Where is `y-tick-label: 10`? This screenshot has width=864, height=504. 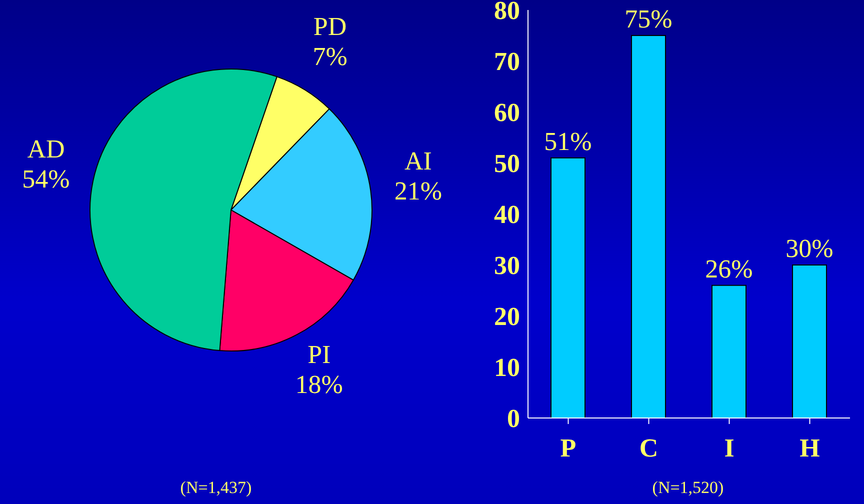
y-tick-label: 10 is located at coordinates (507, 367).